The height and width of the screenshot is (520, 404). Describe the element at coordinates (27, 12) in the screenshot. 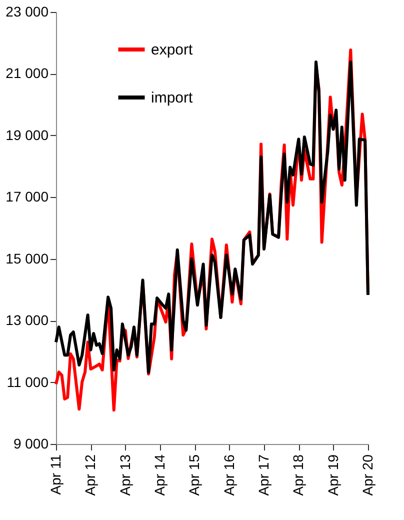

I see `y-tick-label: 23 000` at that location.